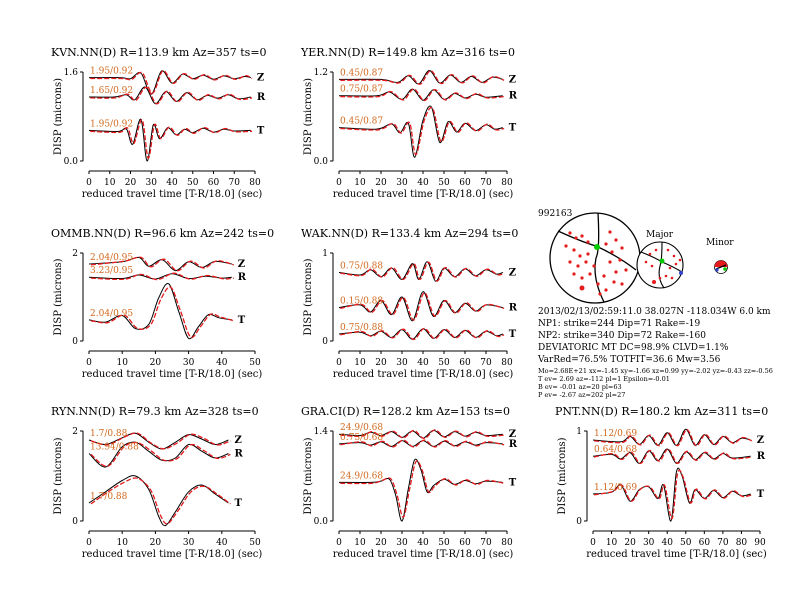 This screenshot has height=612, width=792. What do you see at coordinates (723, 543) in the screenshot?
I see `x-tick-label: 70` at bounding box center [723, 543].